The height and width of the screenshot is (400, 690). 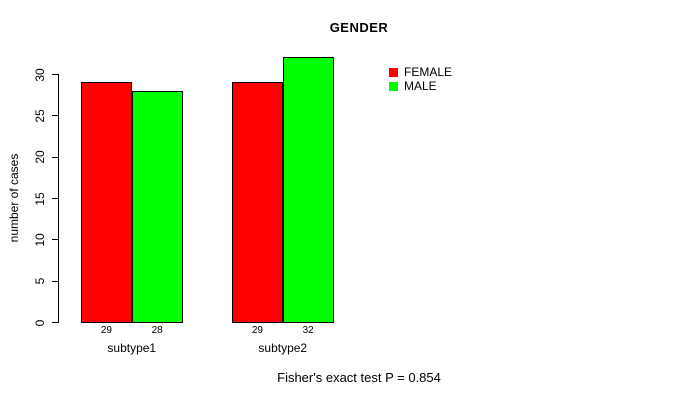 I want to click on category-label: subtype1, so click(x=132, y=348).